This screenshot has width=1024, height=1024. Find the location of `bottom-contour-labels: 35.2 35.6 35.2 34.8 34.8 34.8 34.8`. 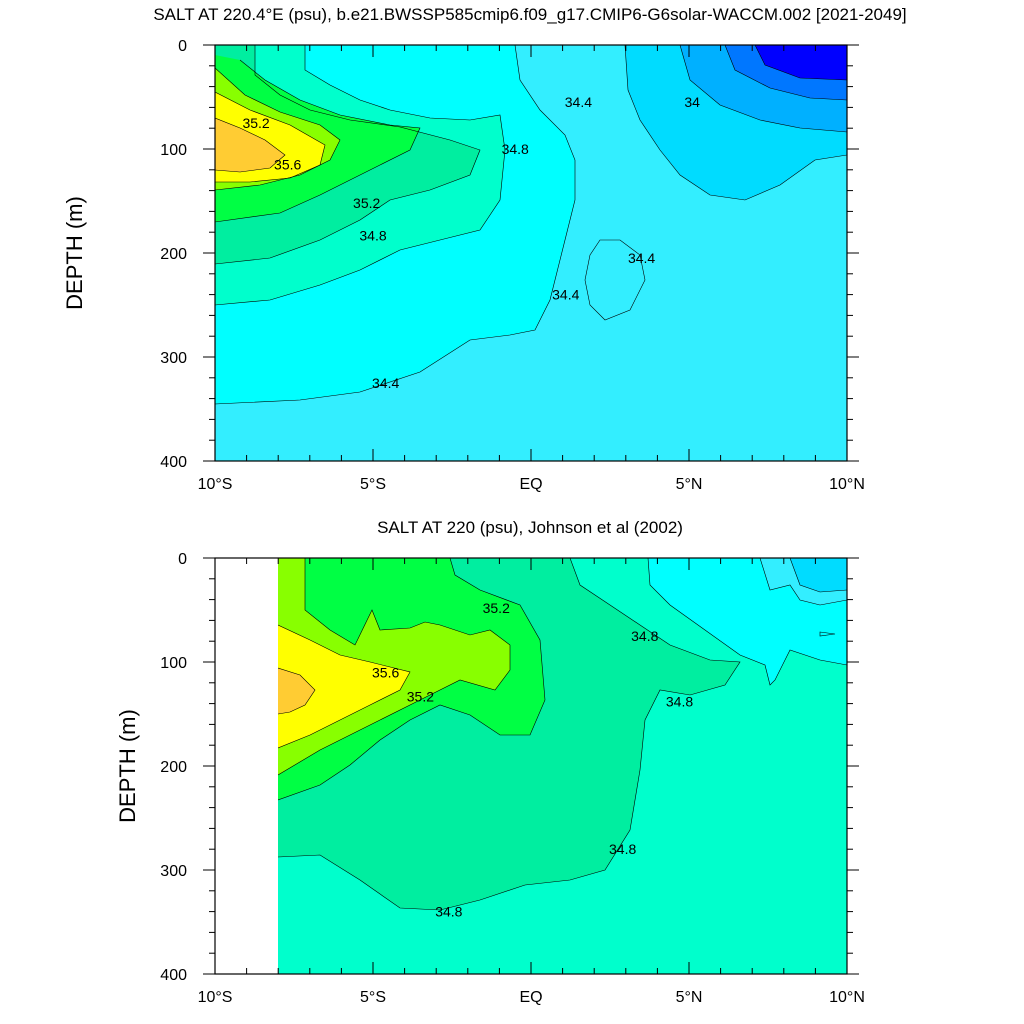

bottom-contour-labels: 35.2 35.6 35.2 34.8 34.8 34.8 34.8 is located at coordinates (532, 760).